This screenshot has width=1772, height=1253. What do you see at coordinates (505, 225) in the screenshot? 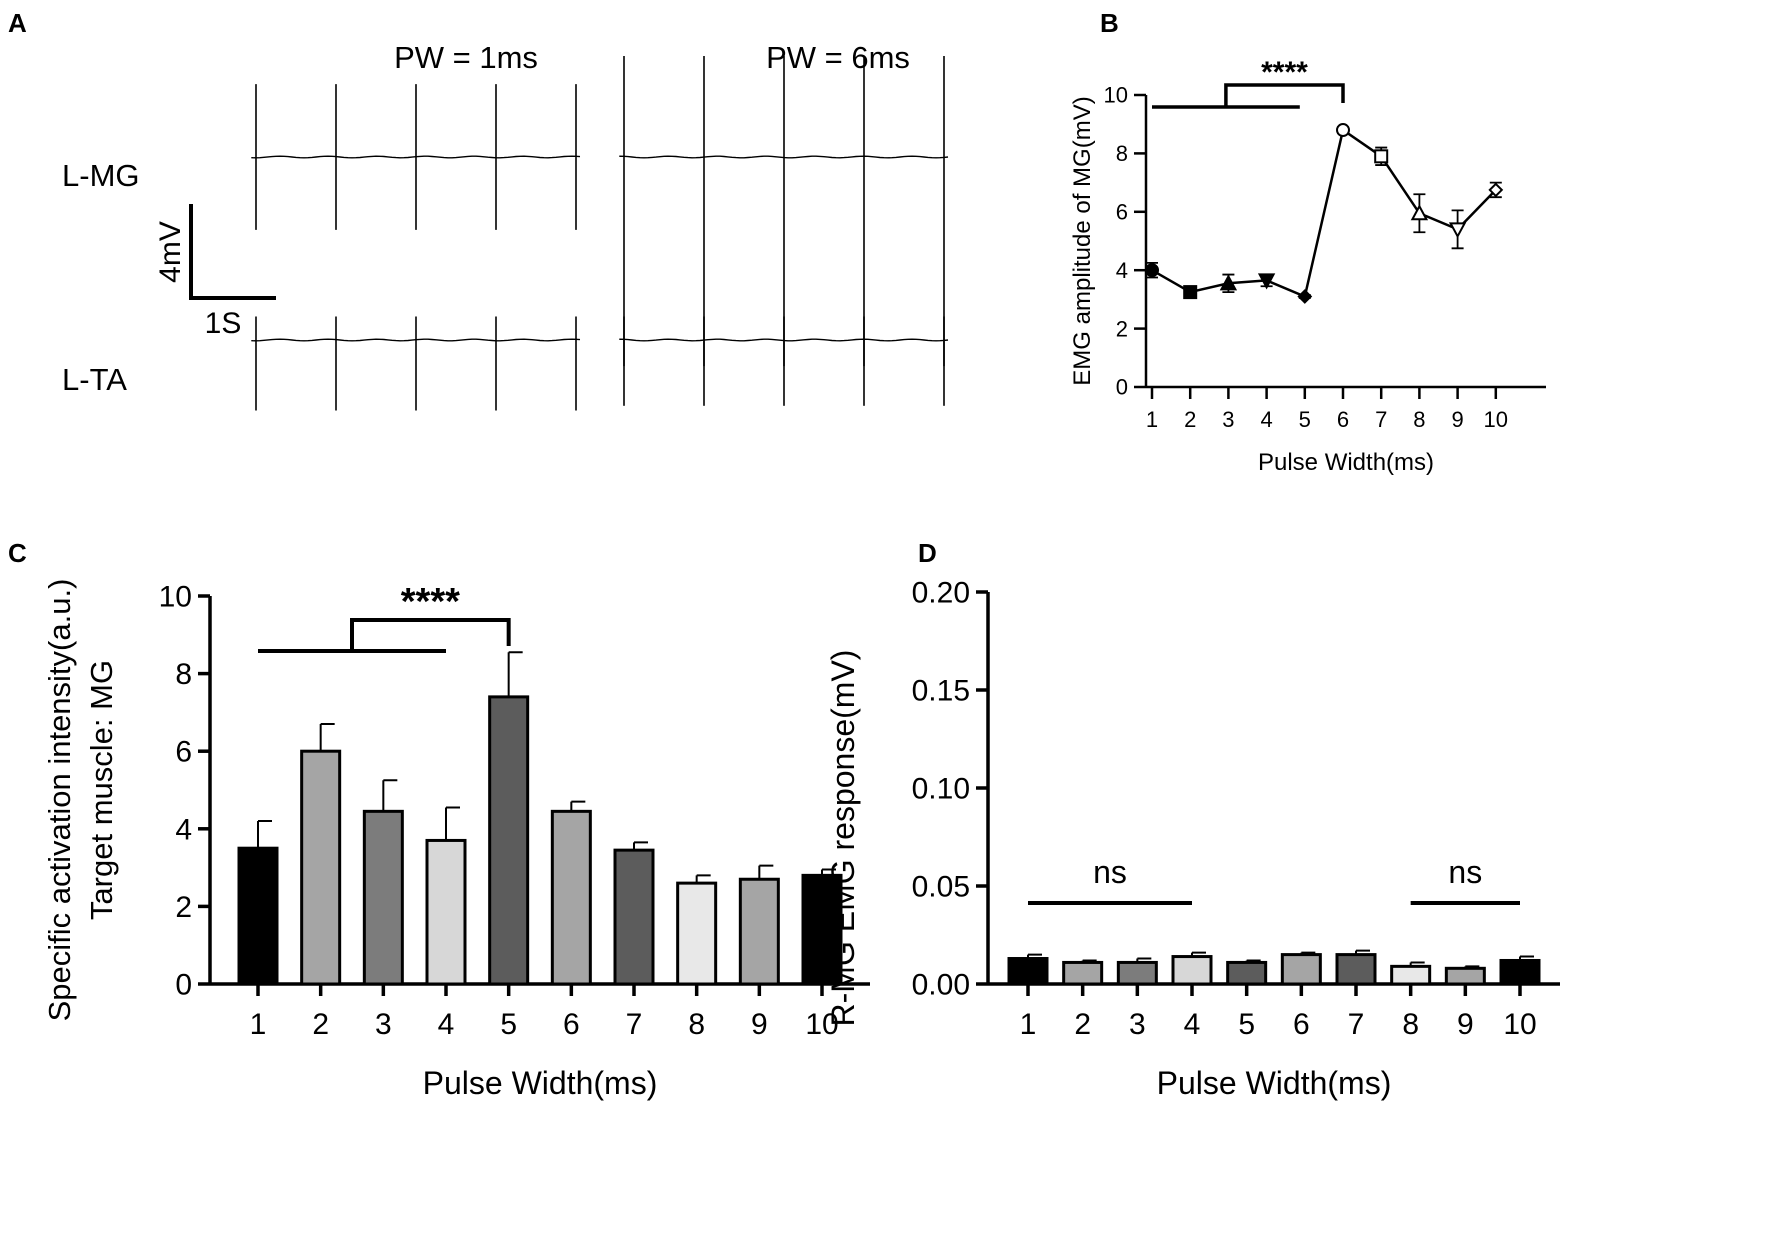
I see `panel-a-traces: PW = 1ms PW = 6ms L-MG L-TA 4mV 1S` at bounding box center [505, 225].